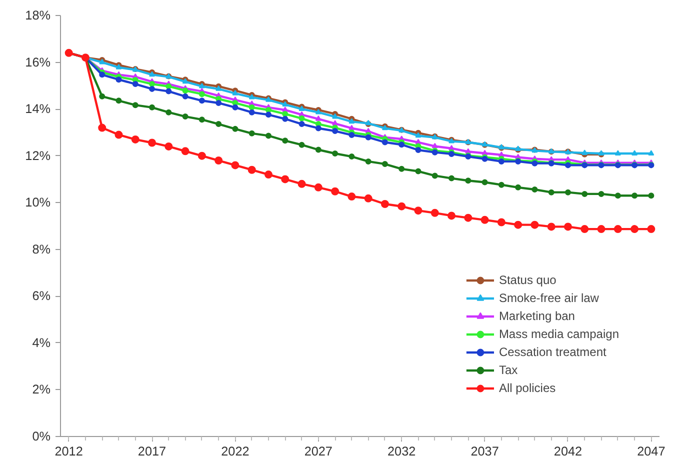 The width and height of the screenshot is (684, 476). I want to click on legend-label: Mass media campaign, so click(558, 334).